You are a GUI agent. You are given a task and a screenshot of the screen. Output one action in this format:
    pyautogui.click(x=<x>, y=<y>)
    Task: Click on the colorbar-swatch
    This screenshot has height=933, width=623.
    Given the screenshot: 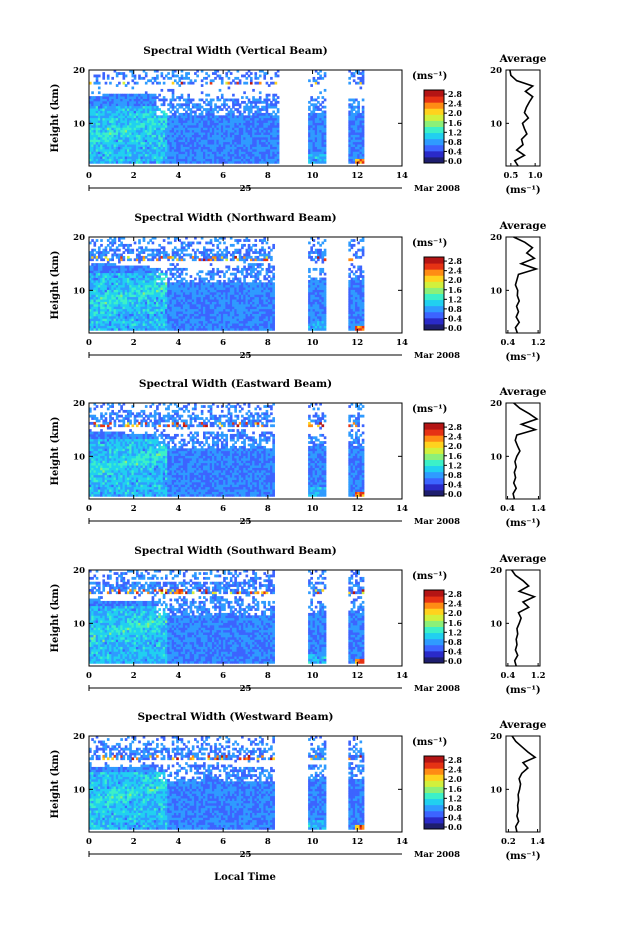 What is the action you would take?
    pyautogui.click(x=434, y=130)
    